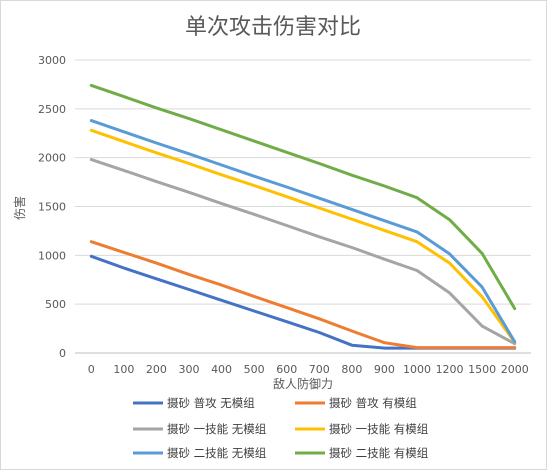  I want to click on y-tick-label: 500, so click(55, 304).